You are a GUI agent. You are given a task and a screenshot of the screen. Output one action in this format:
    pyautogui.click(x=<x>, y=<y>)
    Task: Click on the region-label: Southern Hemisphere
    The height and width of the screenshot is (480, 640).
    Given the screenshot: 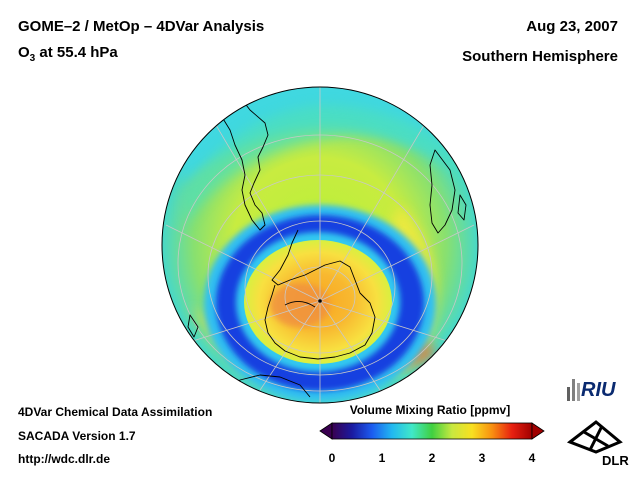 What is the action you would take?
    pyautogui.click(x=540, y=56)
    